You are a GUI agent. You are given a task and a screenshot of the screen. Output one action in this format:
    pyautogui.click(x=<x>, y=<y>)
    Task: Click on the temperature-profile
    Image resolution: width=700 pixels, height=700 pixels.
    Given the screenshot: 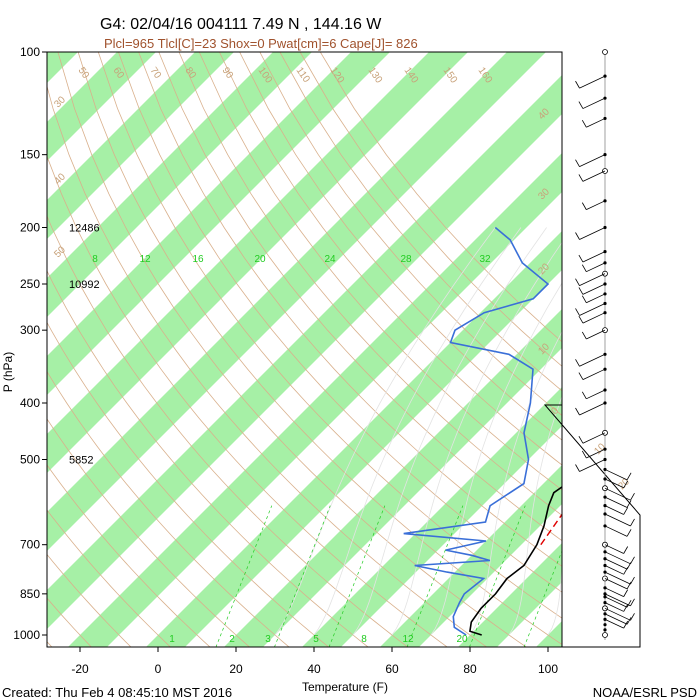 What is the action you would take?
    pyautogui.click(x=515, y=560)
    